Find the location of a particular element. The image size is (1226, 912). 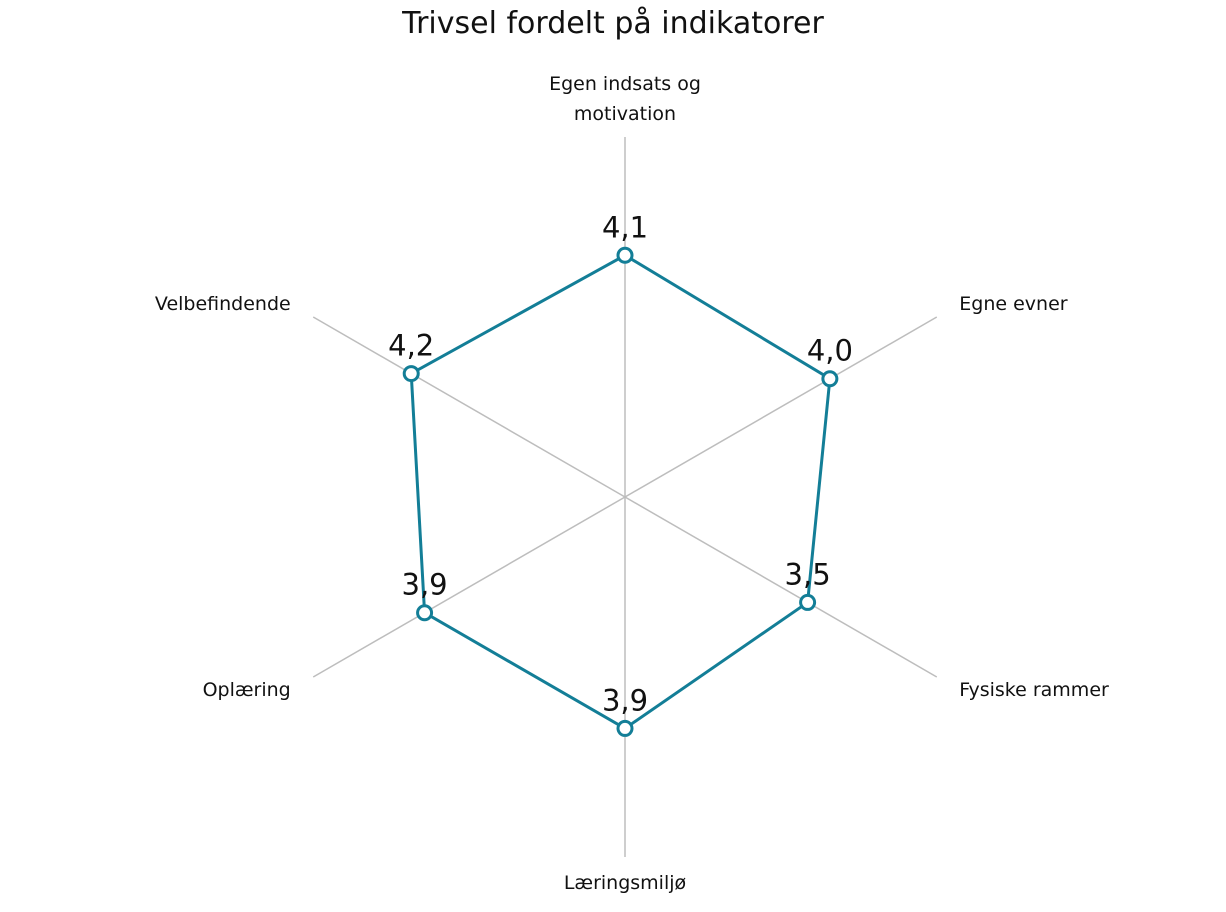

value-label: 4,2 is located at coordinates (411, 346).